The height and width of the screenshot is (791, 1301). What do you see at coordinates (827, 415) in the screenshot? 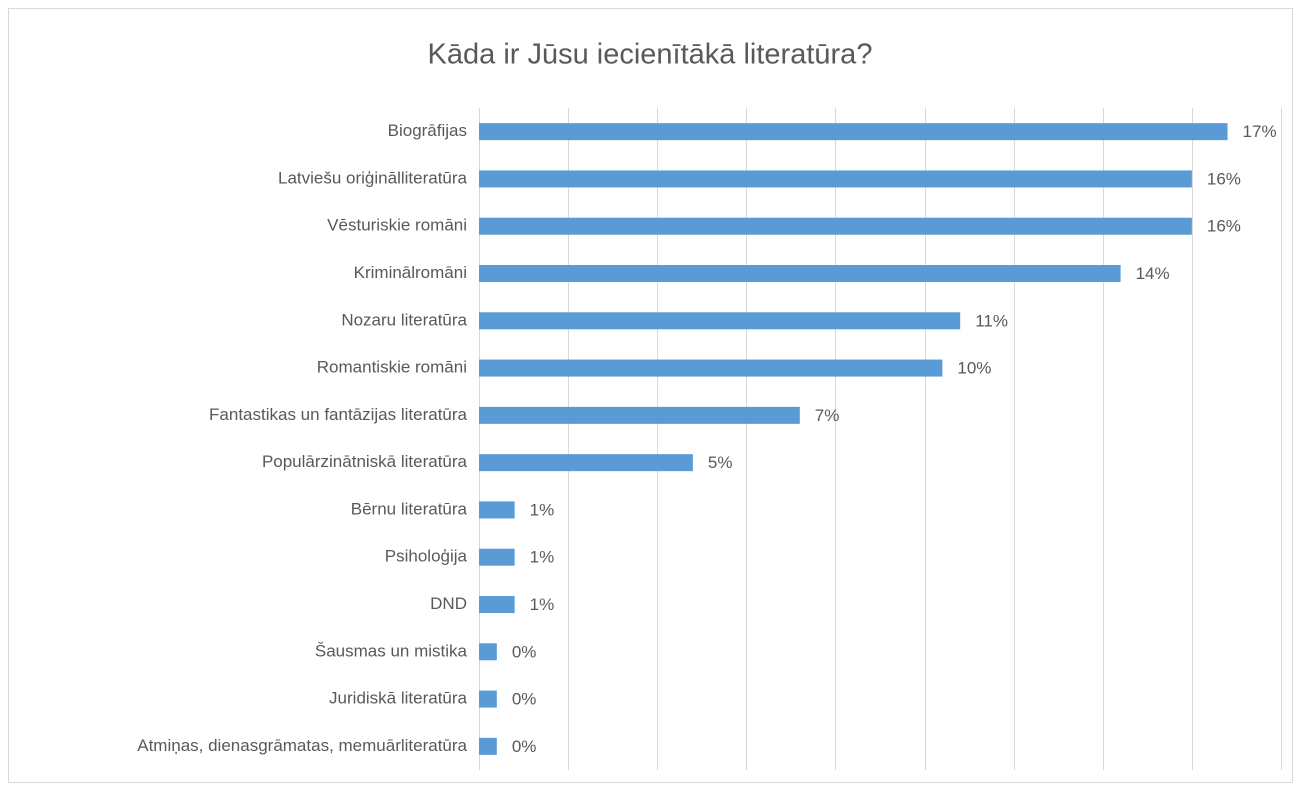
I see `data-label: 7%` at bounding box center [827, 415].